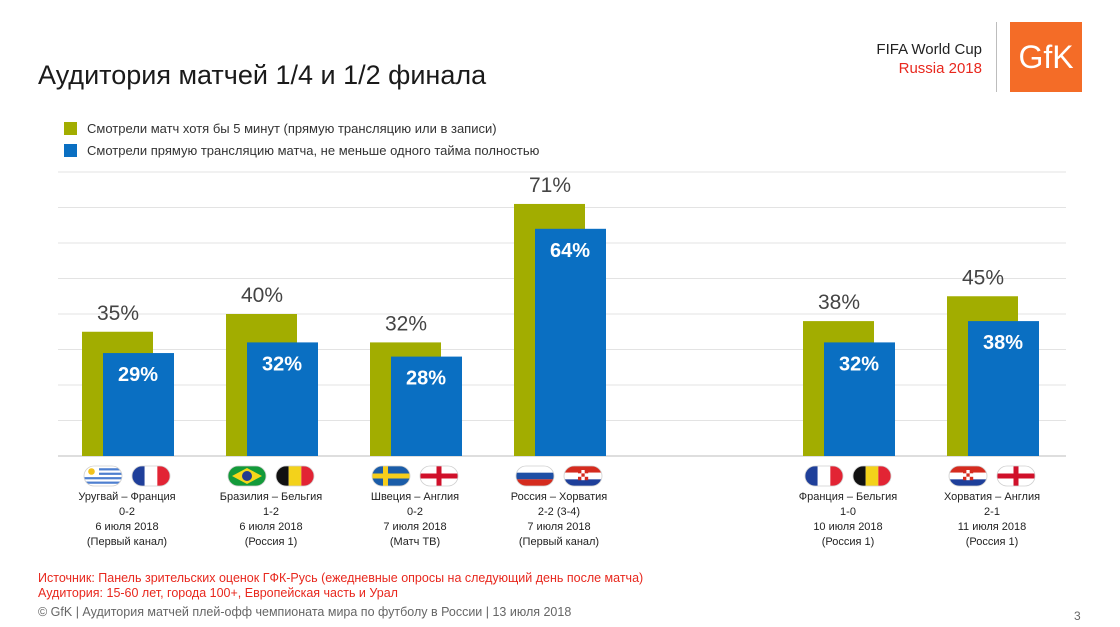 This screenshot has width=1120, height=627. I want to click on header-divider, so click(996, 57).